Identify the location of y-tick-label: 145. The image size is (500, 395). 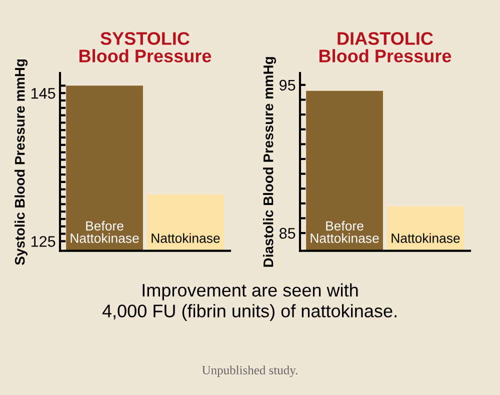
(44, 93).